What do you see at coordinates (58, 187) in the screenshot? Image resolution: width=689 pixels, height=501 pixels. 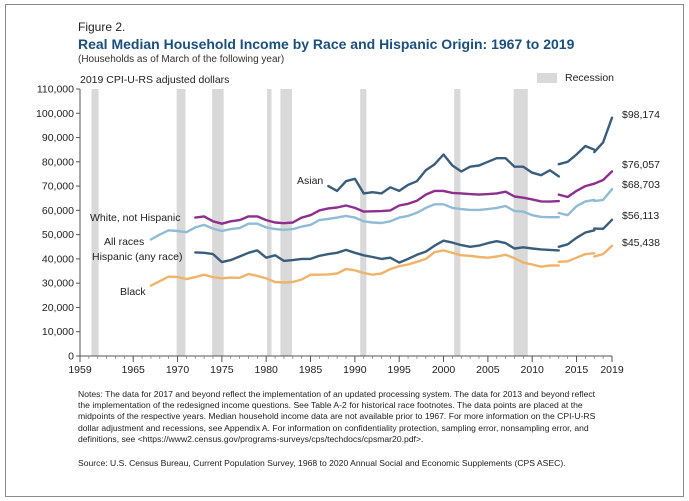 I see `y-tick-label: 70,000` at bounding box center [58, 187].